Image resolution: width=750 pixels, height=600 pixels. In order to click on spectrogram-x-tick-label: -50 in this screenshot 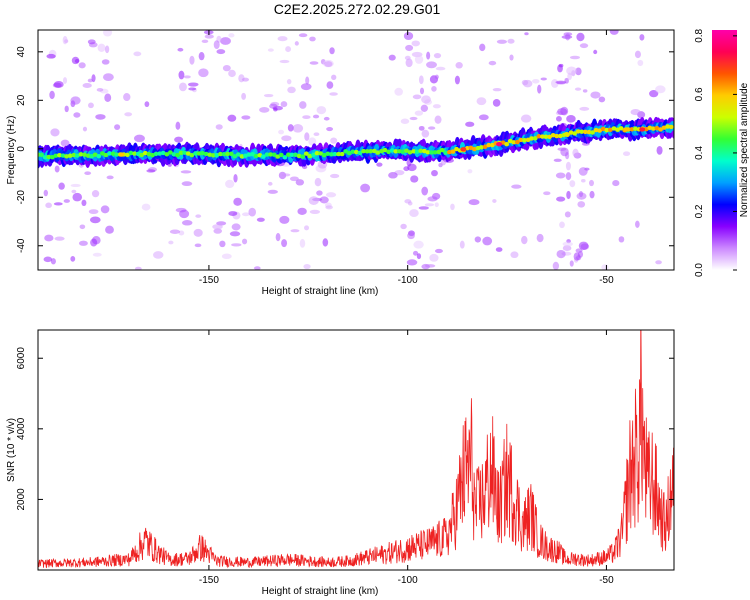, I will do `click(606, 280)`.